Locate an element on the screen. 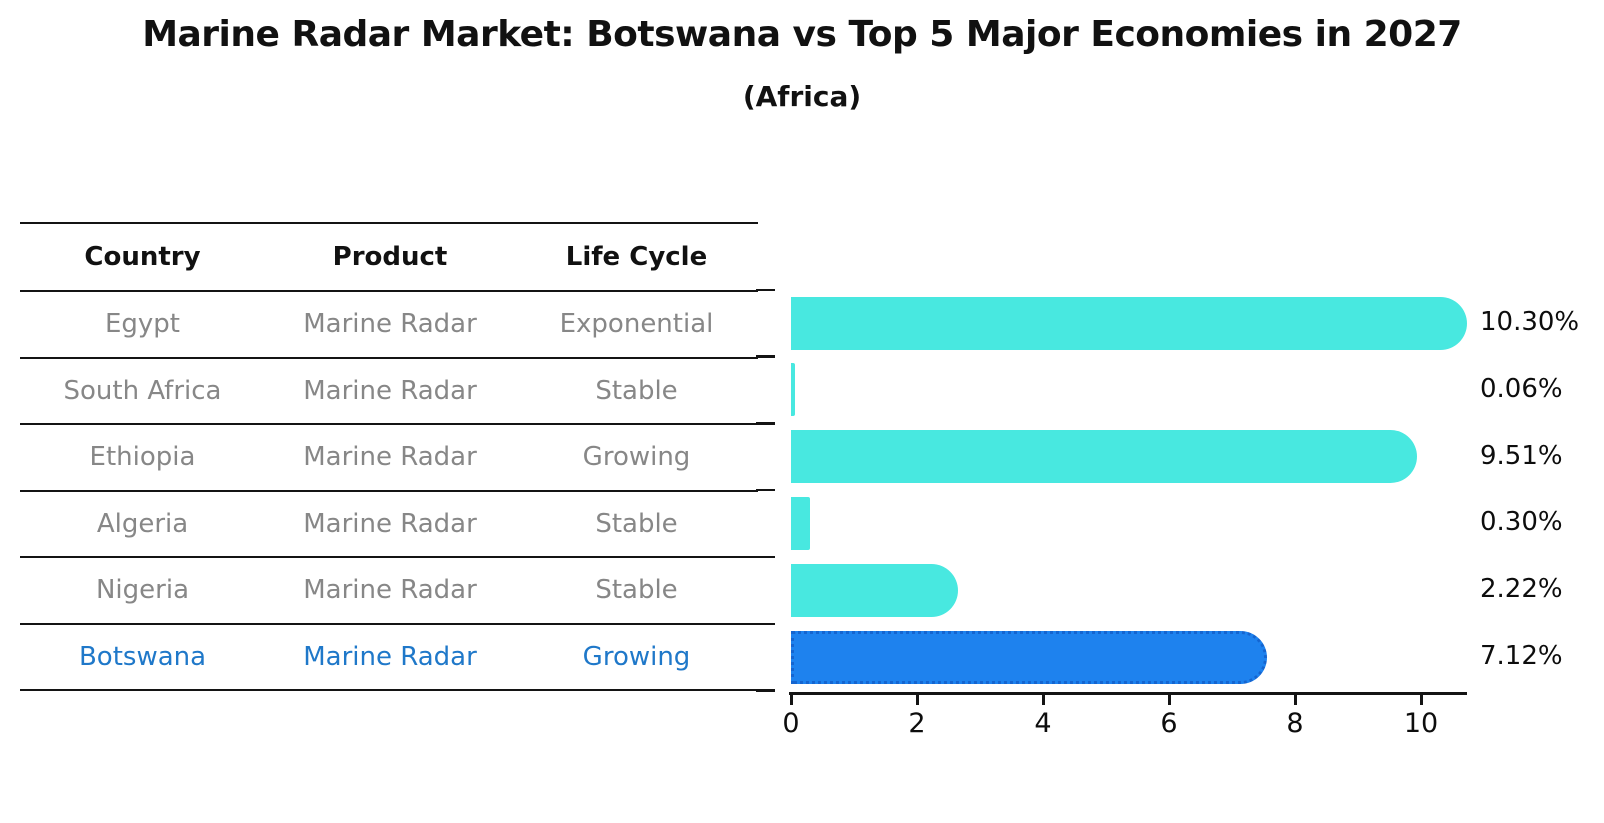 The image size is (1604, 823). country-cell: Ethiopia is located at coordinates (142, 457).